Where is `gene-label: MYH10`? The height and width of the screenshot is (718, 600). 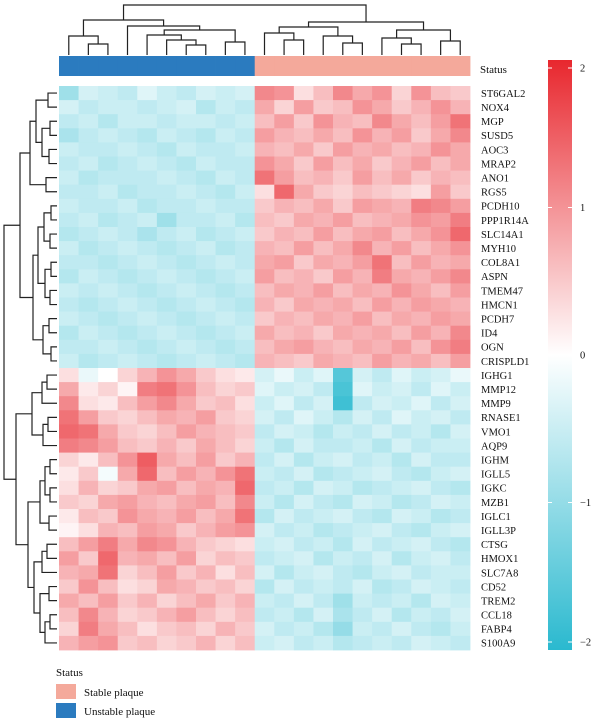 gene-label: MYH10 is located at coordinates (498, 249).